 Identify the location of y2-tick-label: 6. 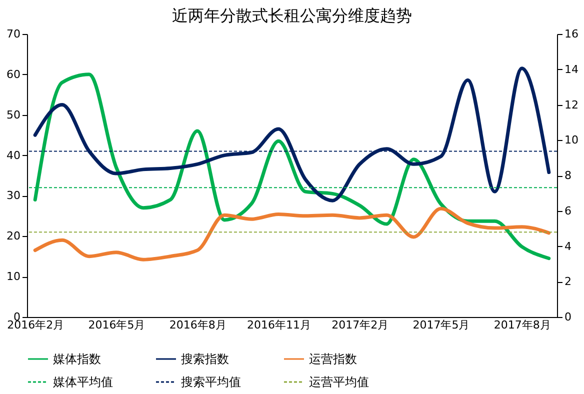
(568, 211).